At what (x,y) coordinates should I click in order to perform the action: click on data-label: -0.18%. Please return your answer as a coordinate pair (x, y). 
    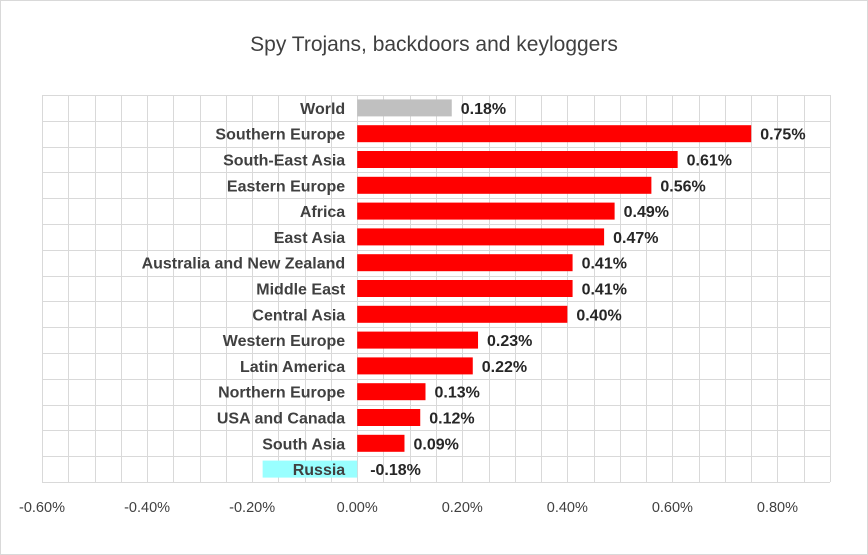
    Looking at the image, I should click on (395, 470).